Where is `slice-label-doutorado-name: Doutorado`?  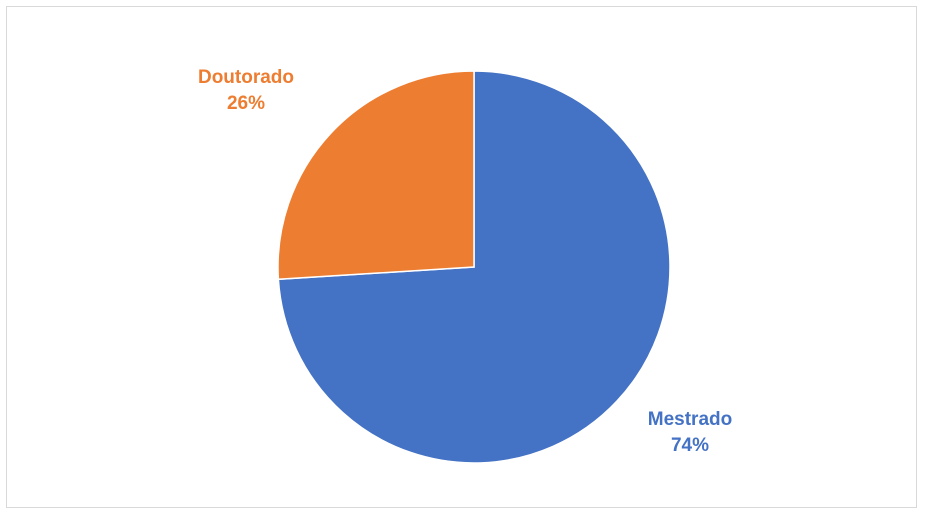 slice-label-doutorado-name: Doutorado is located at coordinates (246, 77).